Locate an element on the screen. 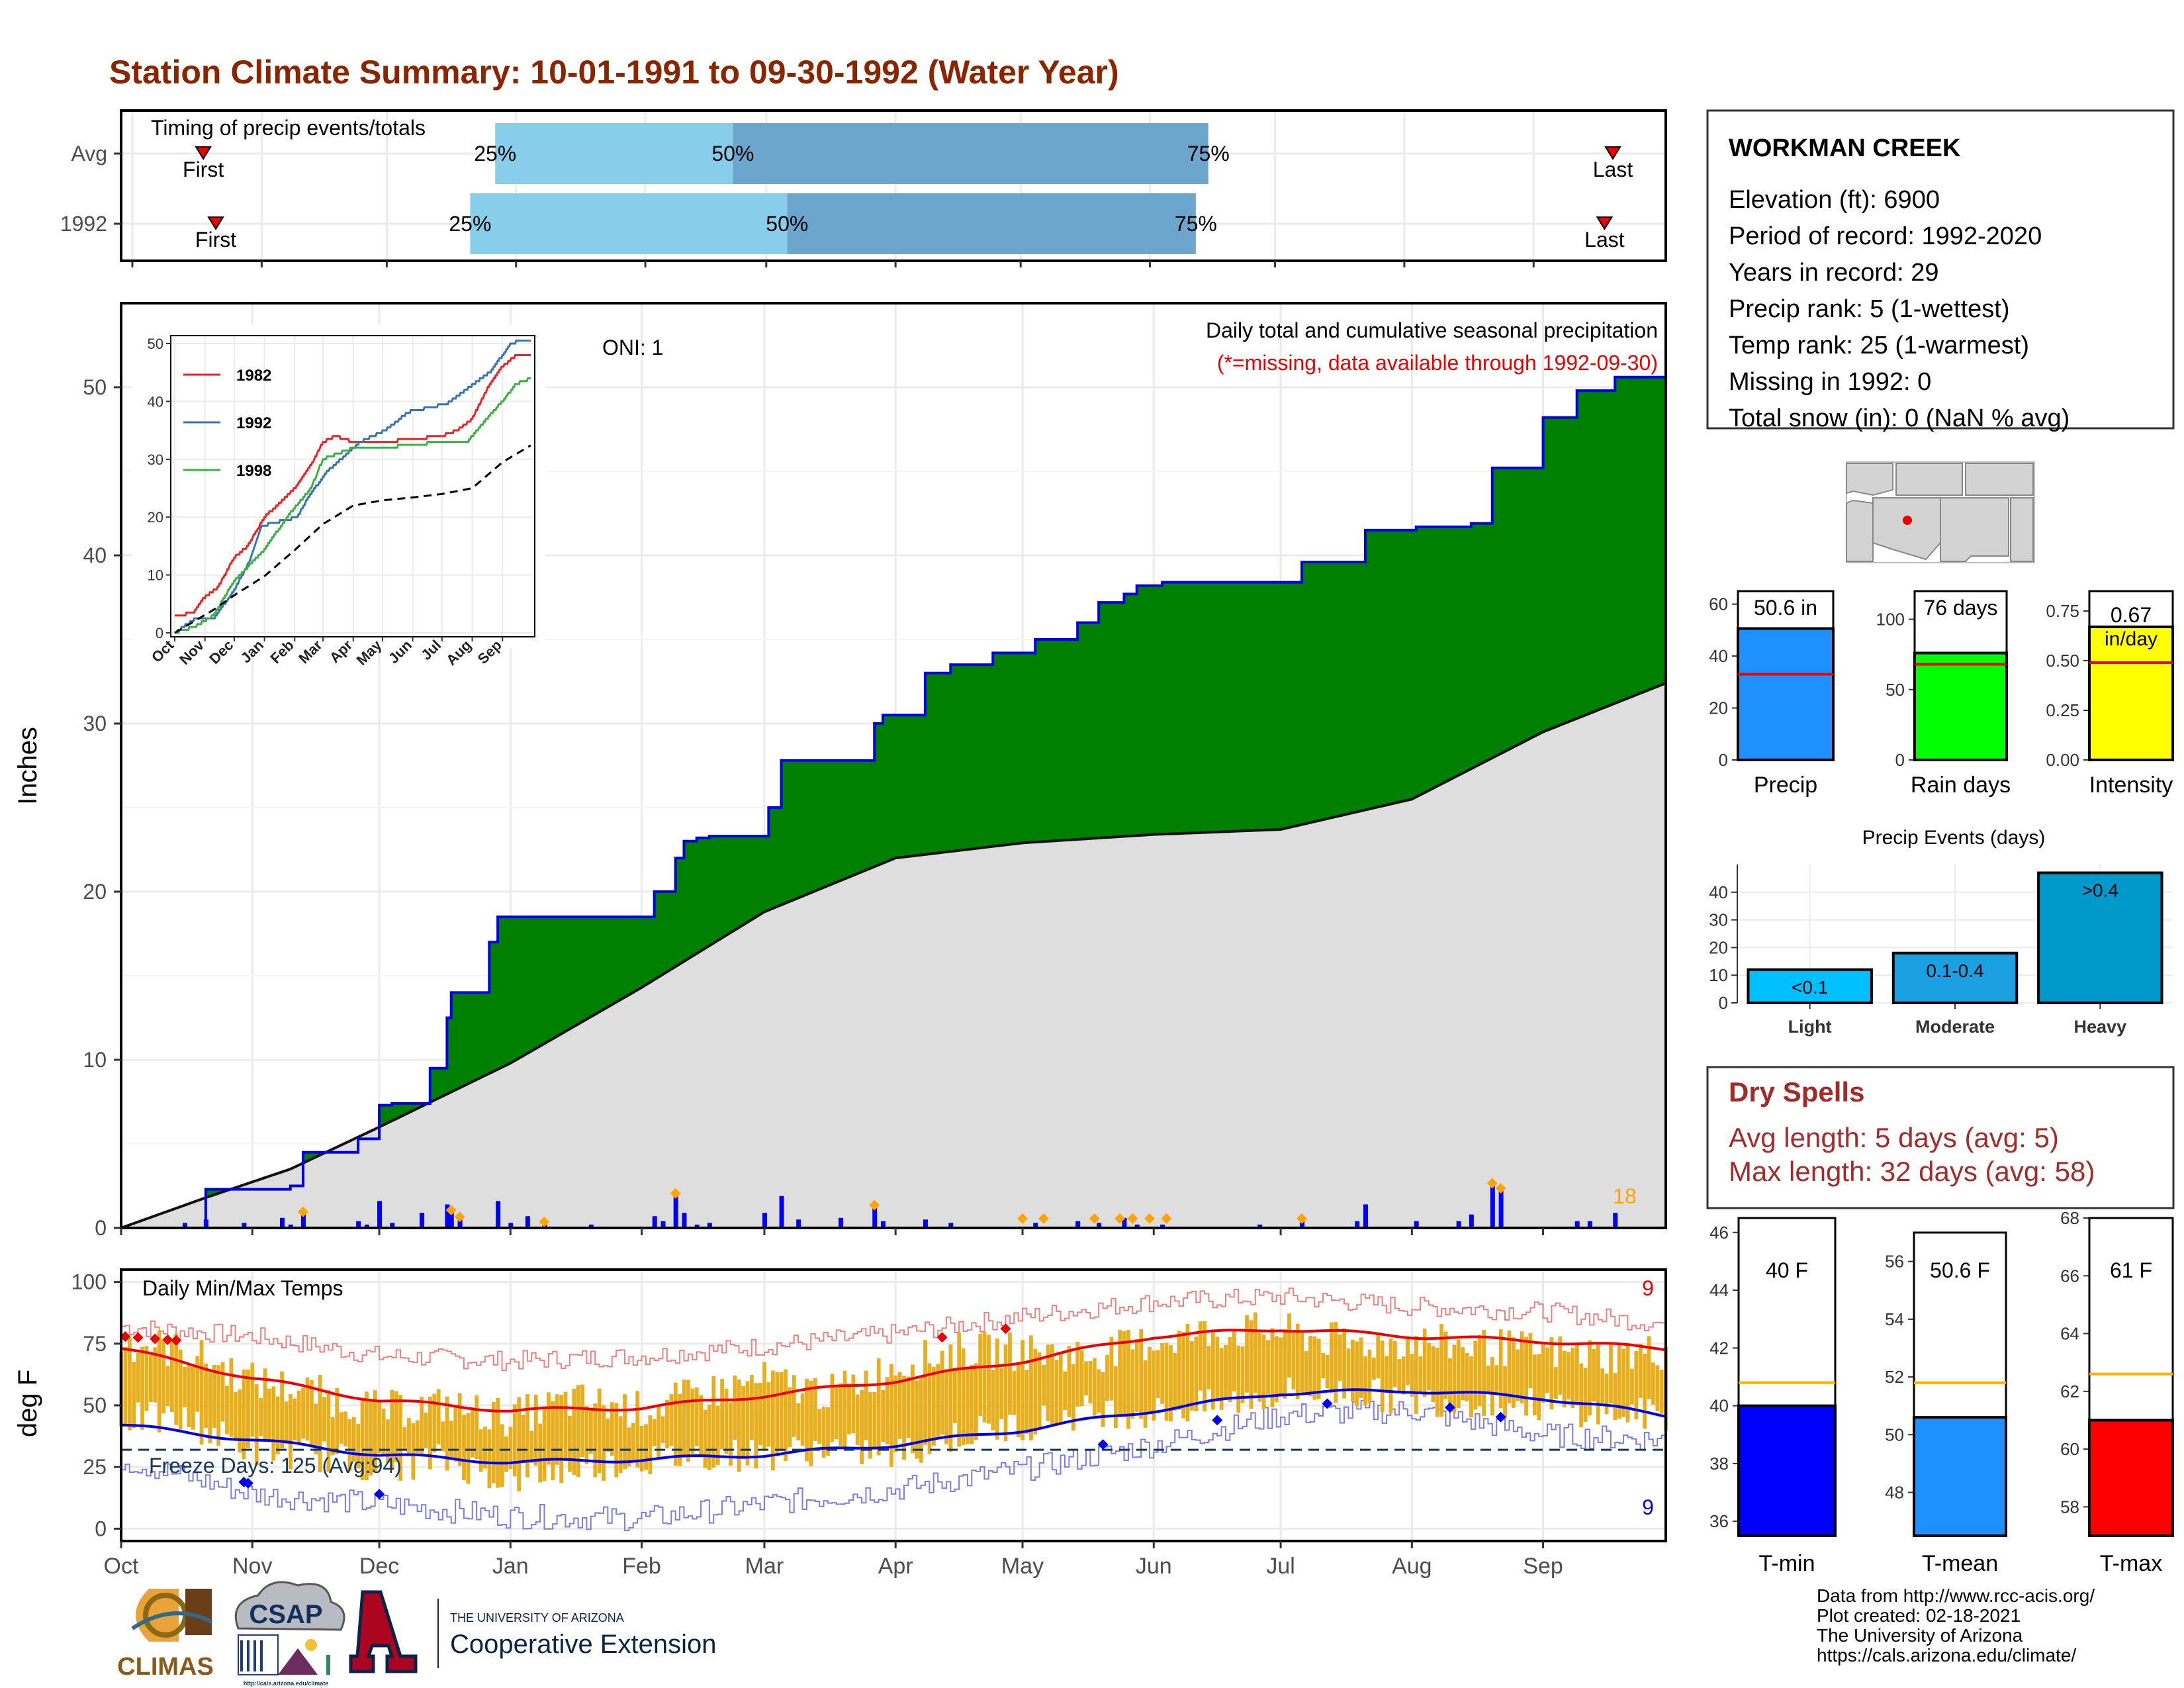  footer-line: The University of Arizona is located at coordinates (1920, 1635).